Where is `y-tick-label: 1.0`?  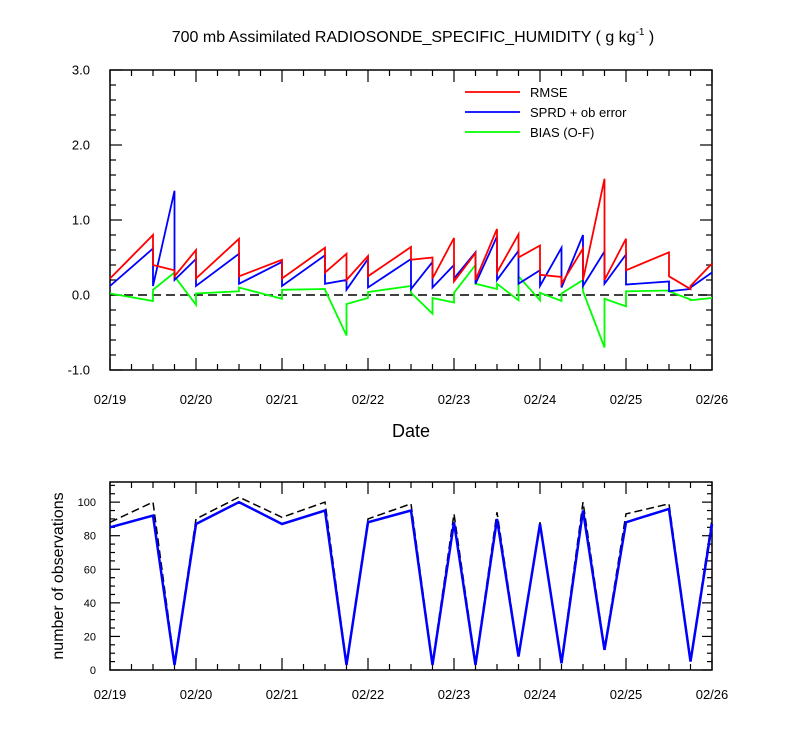
y-tick-label: 1.0 is located at coordinates (81, 220).